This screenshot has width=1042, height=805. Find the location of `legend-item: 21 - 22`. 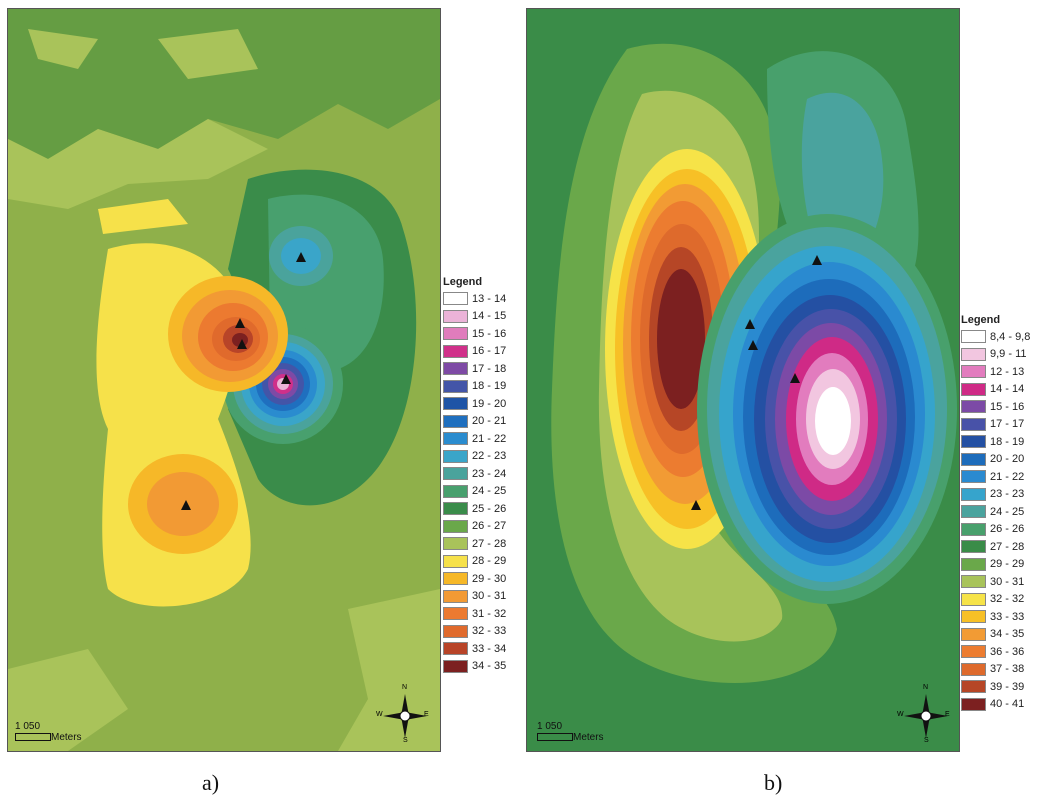

legend-item: 21 - 22 is located at coordinates (1001, 477).